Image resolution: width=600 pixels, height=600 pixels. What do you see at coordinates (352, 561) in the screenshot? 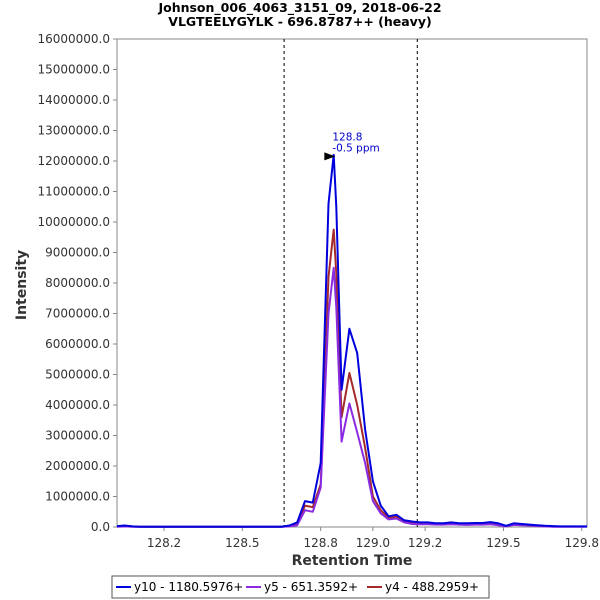
I see `x-axis-label: Retention Time` at bounding box center [352, 561].